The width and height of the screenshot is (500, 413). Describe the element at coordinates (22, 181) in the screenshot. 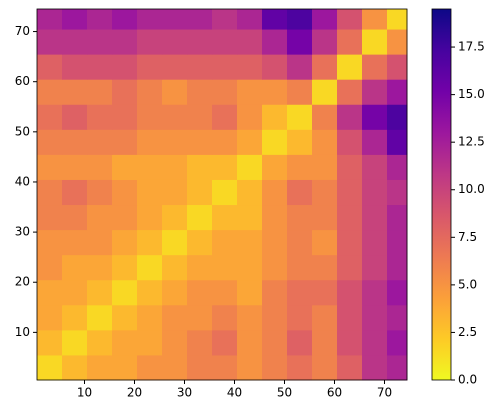

I see `y-tick-label: 40` at that location.